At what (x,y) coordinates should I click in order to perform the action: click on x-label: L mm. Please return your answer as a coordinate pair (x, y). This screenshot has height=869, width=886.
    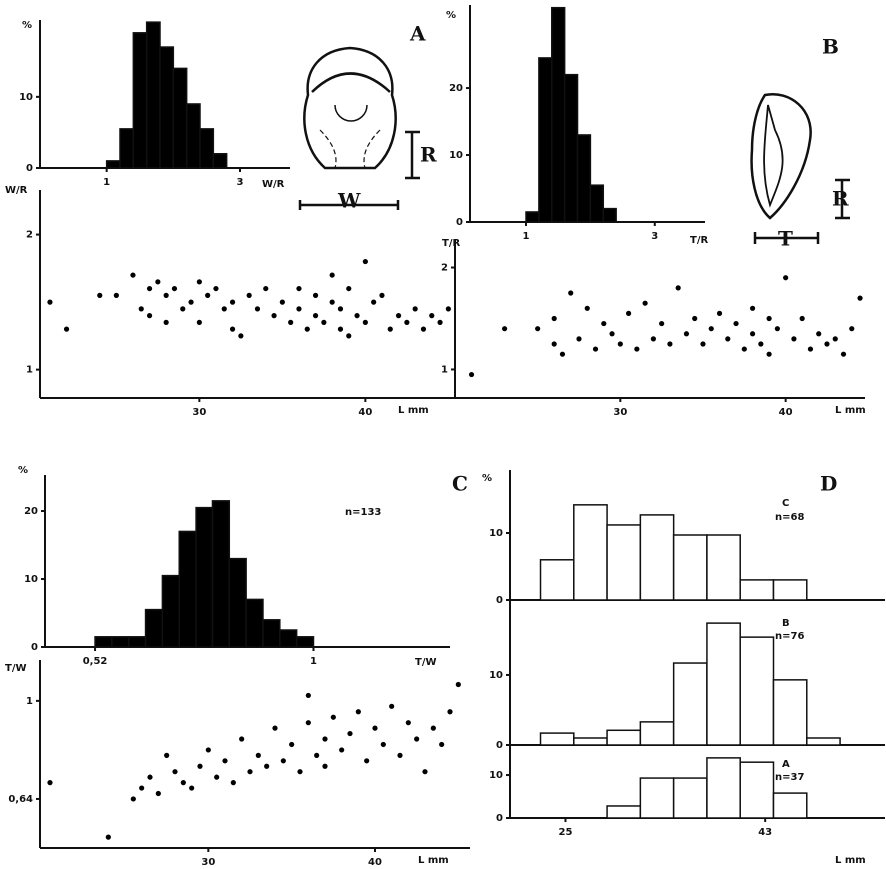
    Looking at the image, I should click on (850, 860).